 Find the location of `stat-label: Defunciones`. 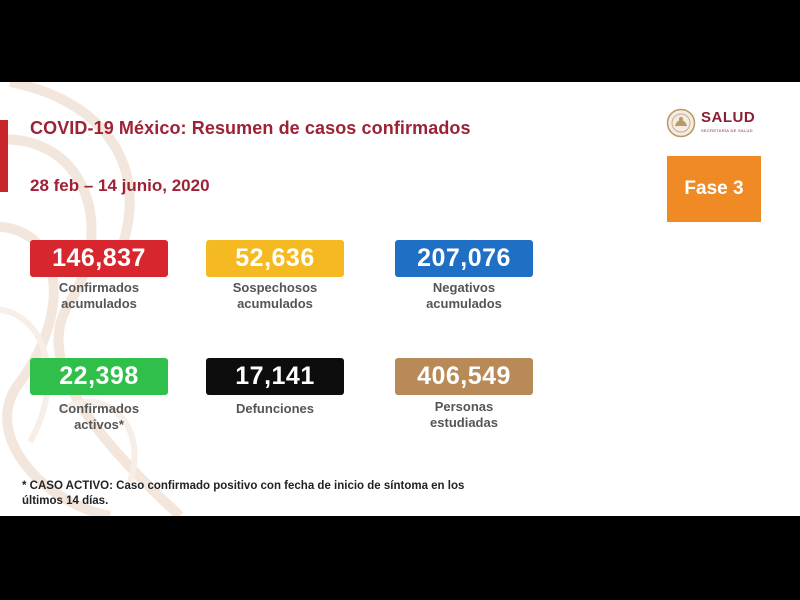

stat-label: Defunciones is located at coordinates (274, 408).